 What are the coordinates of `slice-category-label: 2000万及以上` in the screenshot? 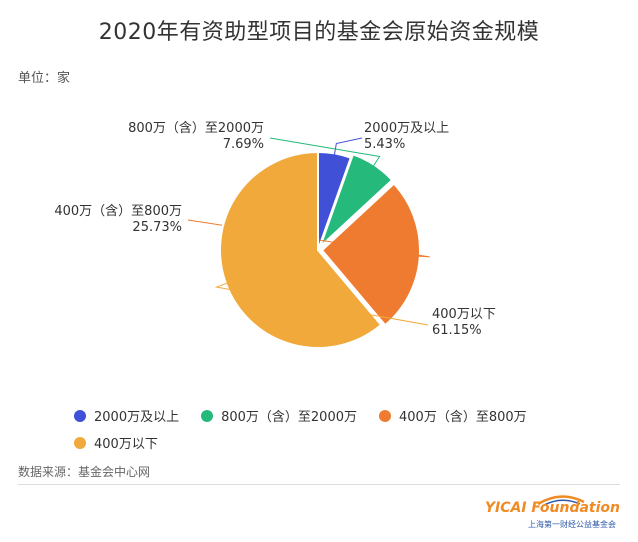 It's located at (406, 128).